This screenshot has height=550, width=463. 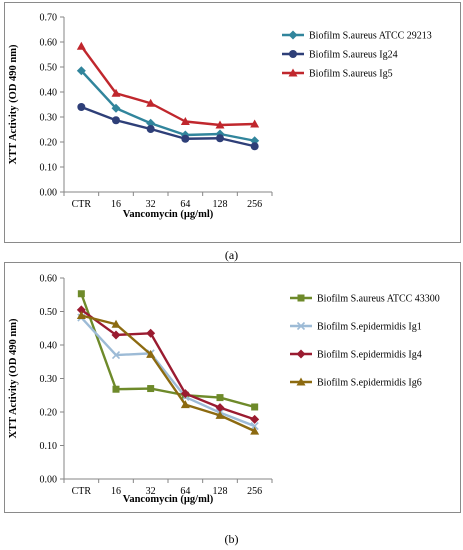 I want to click on legend-label: Biofilm S.aureus ATCC 43300, so click(x=378, y=299).